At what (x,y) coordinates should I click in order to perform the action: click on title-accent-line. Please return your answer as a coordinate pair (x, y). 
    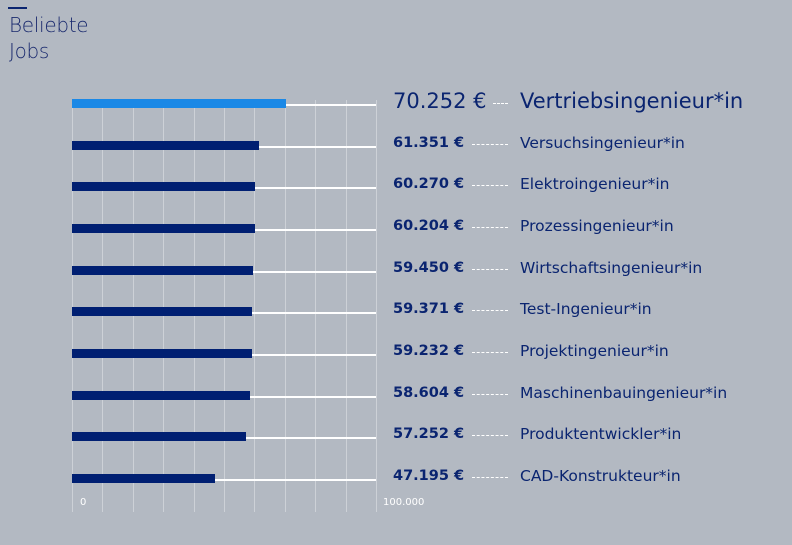
    Looking at the image, I should click on (17, 8).